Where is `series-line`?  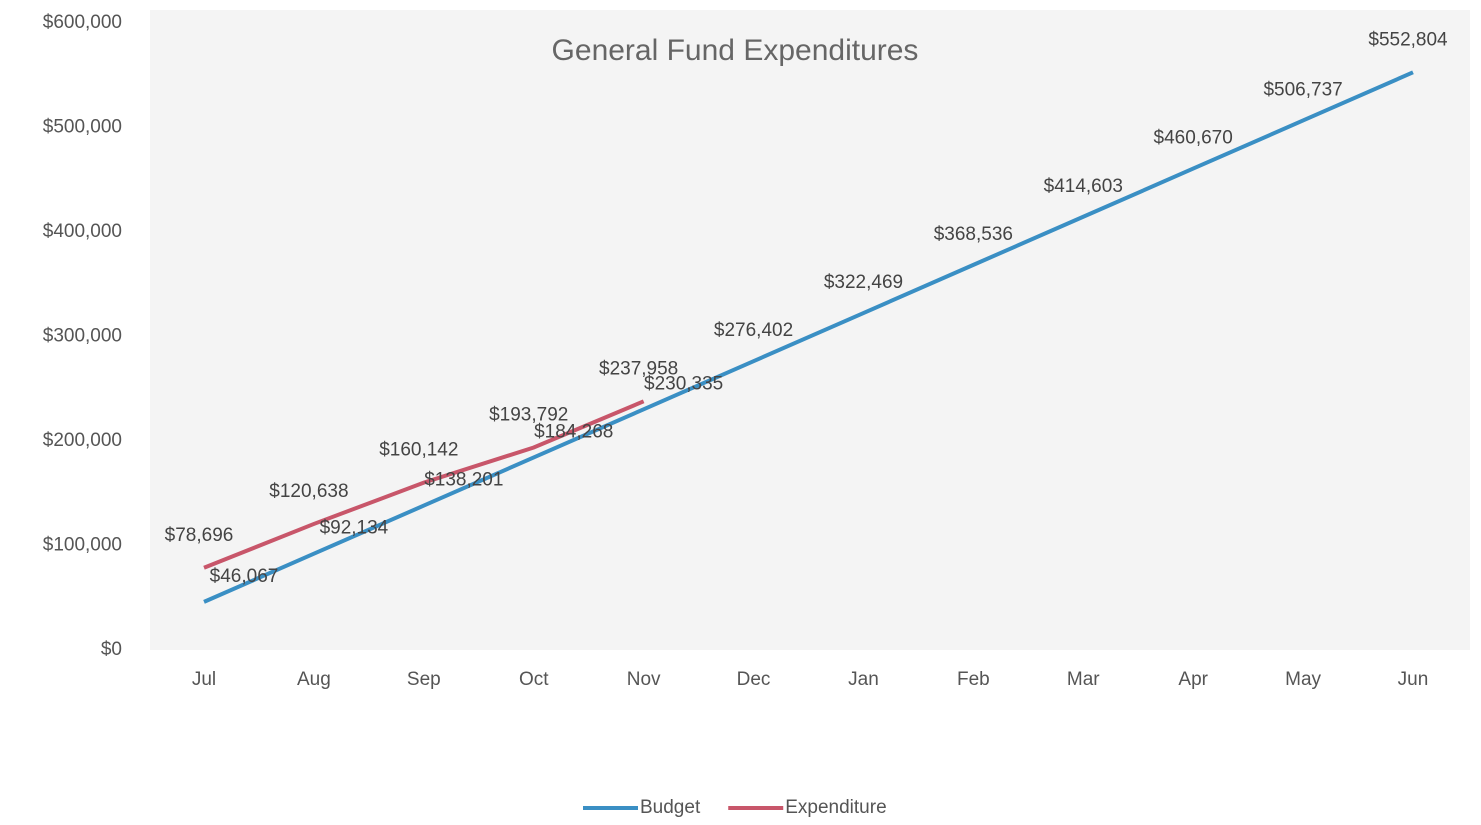 series-line is located at coordinates (424, 484).